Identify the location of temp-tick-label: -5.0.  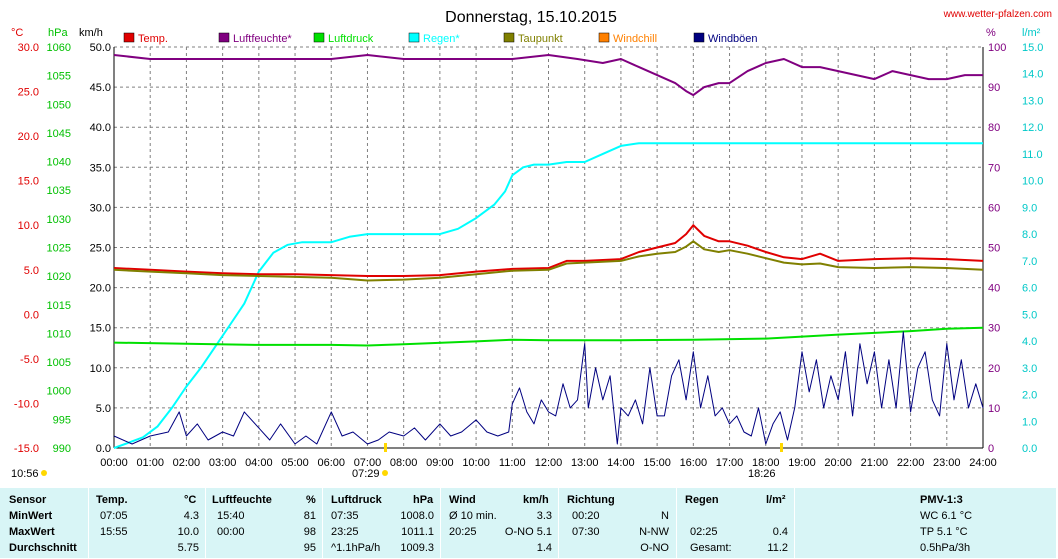
(29, 360).